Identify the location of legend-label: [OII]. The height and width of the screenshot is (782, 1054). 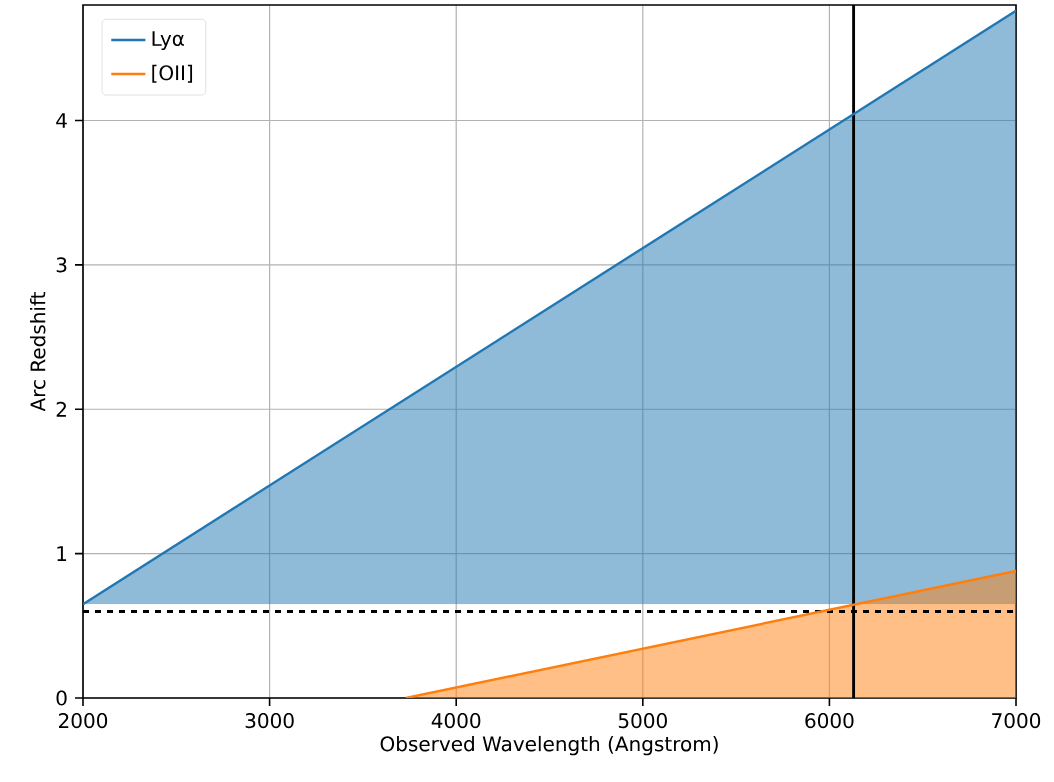
(172, 73).